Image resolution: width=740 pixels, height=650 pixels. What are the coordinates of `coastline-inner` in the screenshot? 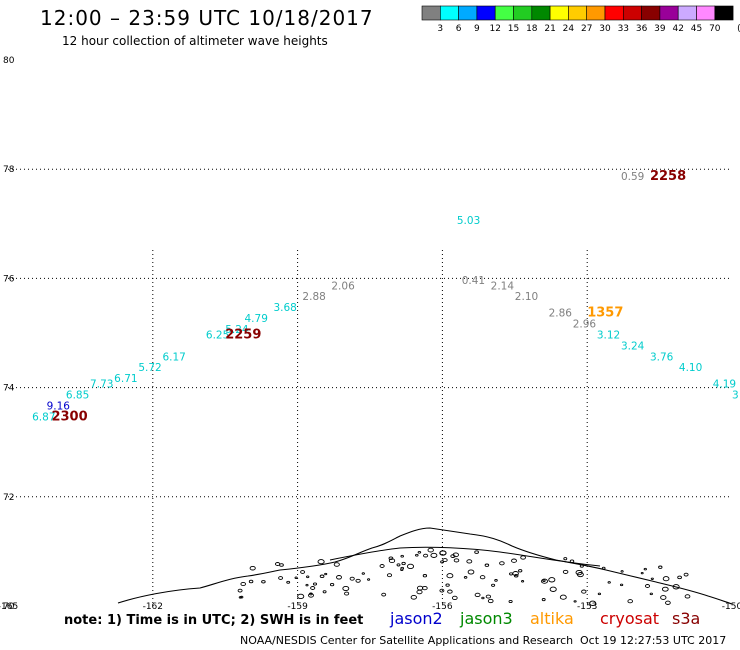 It's located at (465, 556).